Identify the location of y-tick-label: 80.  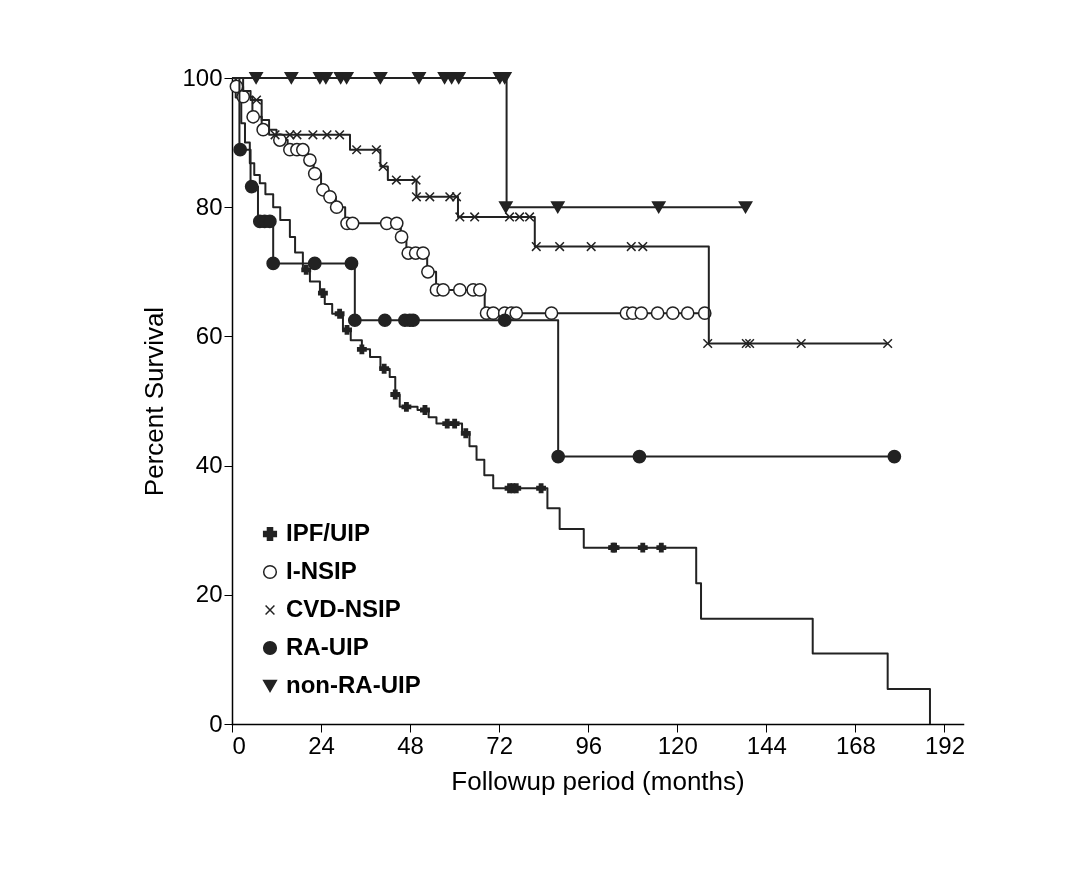
(209, 206).